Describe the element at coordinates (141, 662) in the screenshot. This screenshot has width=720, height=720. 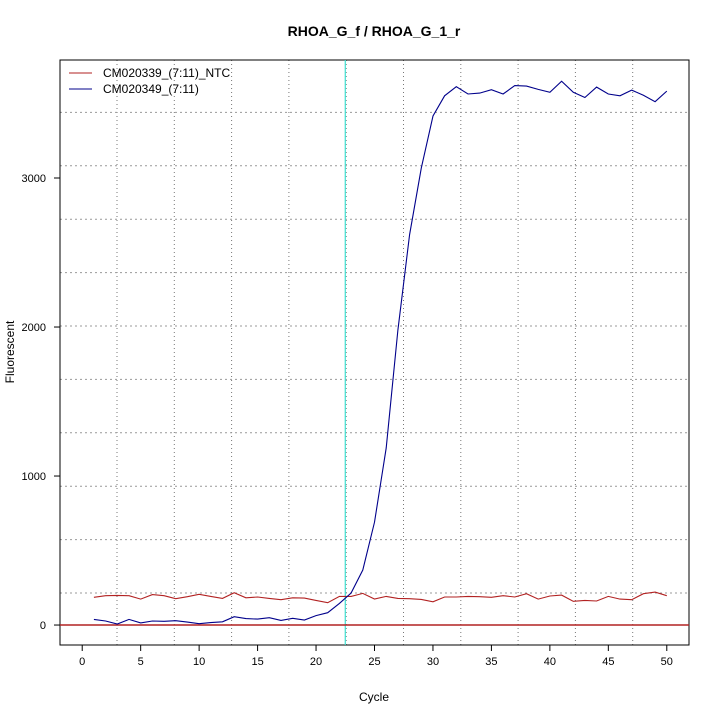
I see `x-tick-label: 5` at that location.